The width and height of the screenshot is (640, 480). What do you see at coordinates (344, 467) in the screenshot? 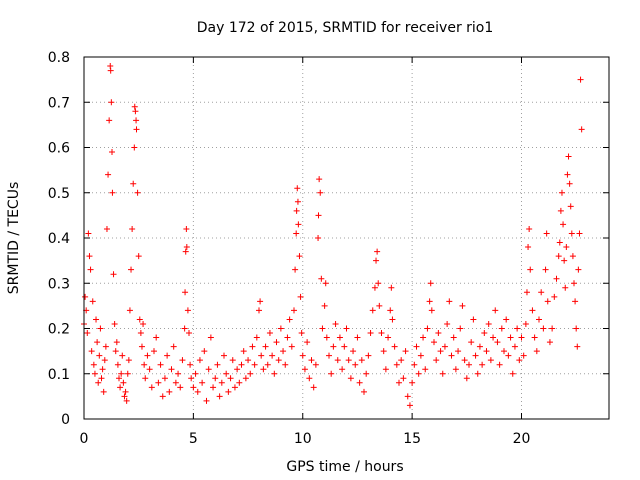
I see `x-axis-label: GPS time / hours` at bounding box center [344, 467].